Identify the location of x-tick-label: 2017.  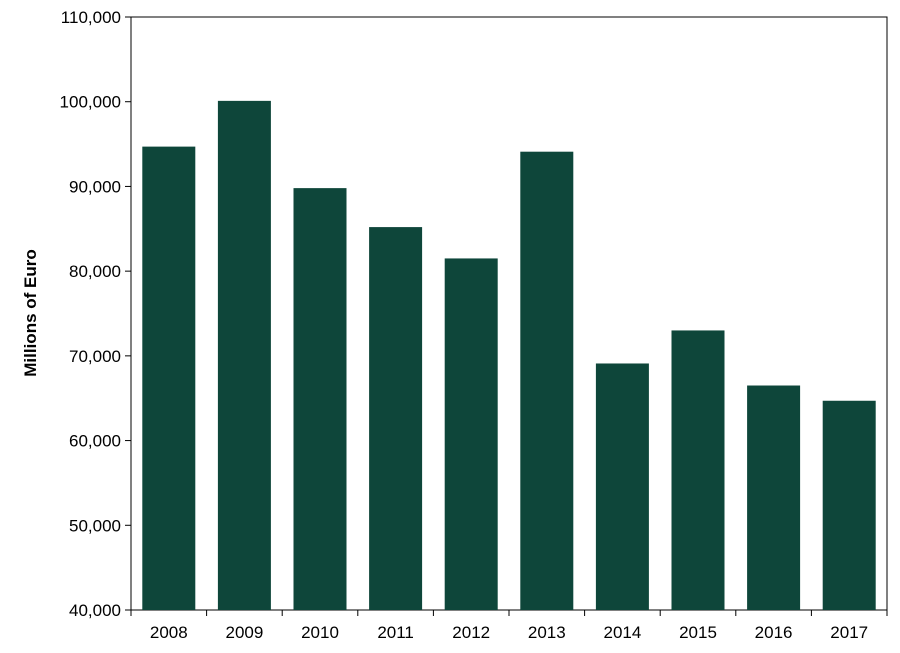
(849, 632).